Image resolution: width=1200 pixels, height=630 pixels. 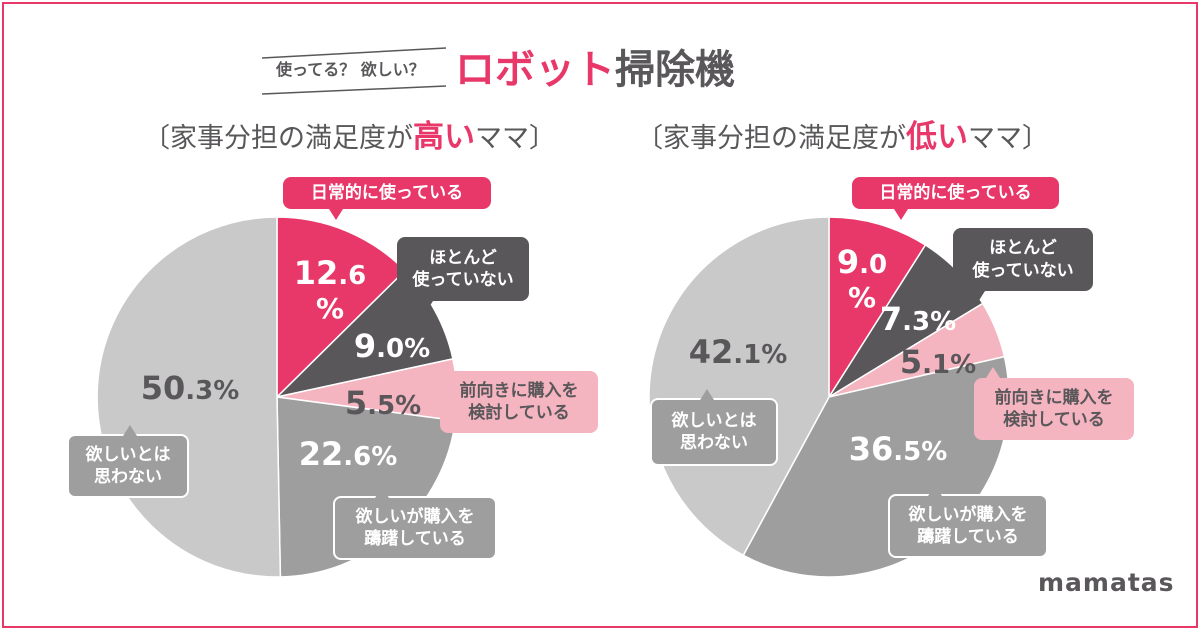 I want to click on kicker-text: 使ってる？ 欲しい？, so click(x=350, y=69).